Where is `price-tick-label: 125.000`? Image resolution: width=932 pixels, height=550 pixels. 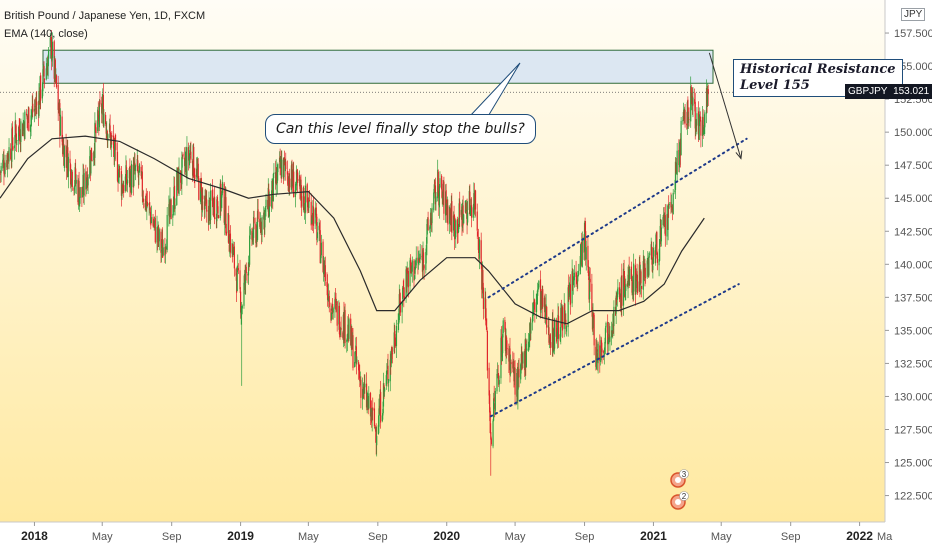 price-tick-label: 125.000 is located at coordinates (913, 464).